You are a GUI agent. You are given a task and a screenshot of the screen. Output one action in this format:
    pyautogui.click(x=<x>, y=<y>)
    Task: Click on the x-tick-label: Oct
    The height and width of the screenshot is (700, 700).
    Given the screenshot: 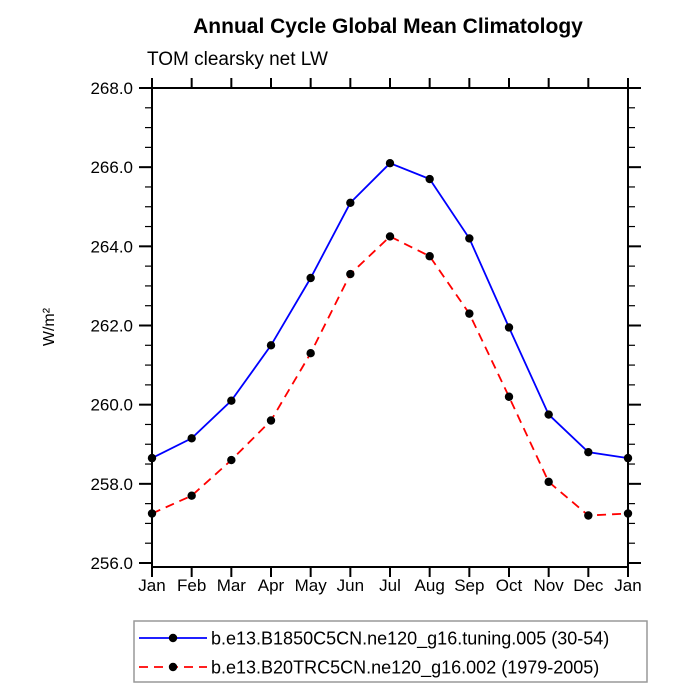 What is the action you would take?
    pyautogui.click(x=509, y=585)
    